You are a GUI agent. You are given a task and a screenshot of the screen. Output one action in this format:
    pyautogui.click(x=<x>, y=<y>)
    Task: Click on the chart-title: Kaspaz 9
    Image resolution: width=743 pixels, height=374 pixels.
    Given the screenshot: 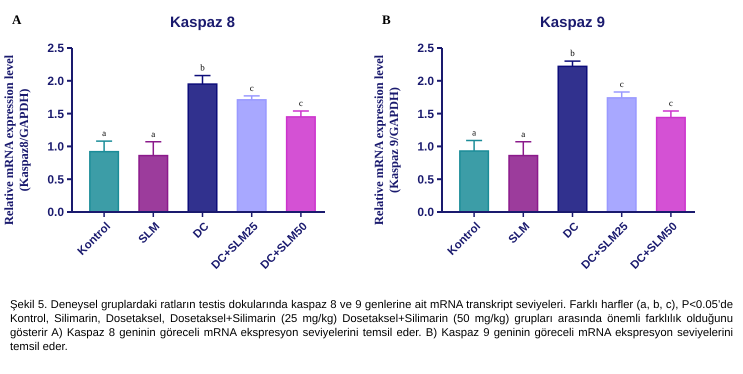 What is the action you would take?
    pyautogui.click(x=573, y=22)
    